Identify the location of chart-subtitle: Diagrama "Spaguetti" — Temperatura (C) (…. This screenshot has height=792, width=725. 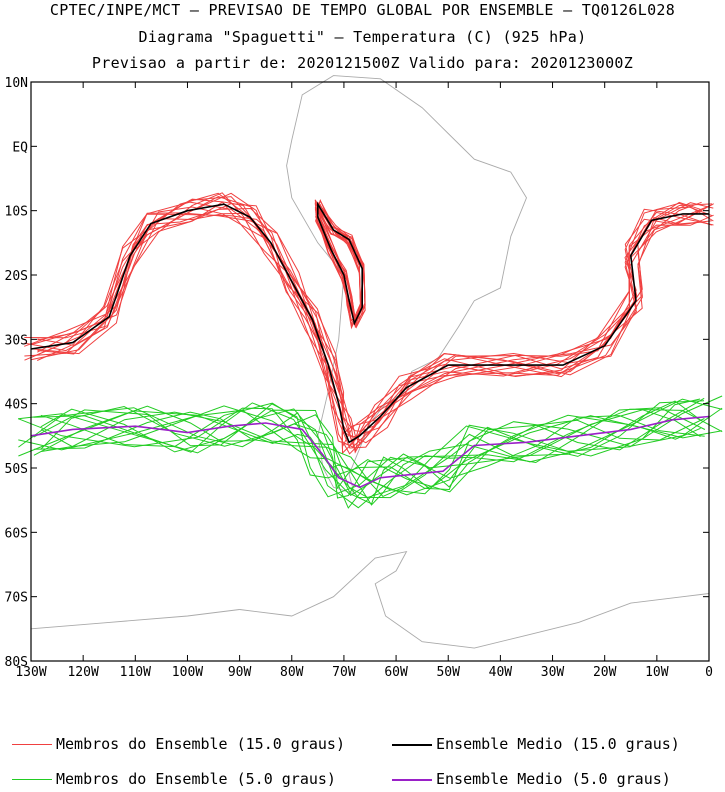
(362, 37).